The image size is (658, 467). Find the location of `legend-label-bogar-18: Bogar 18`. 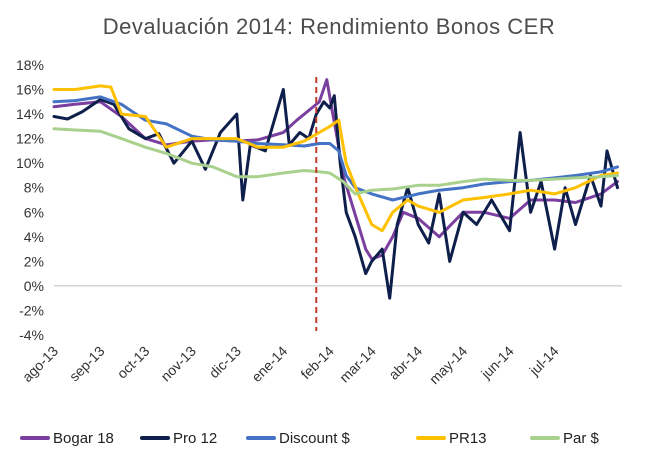

legend-label-bogar-18: Bogar 18 is located at coordinates (83, 438).